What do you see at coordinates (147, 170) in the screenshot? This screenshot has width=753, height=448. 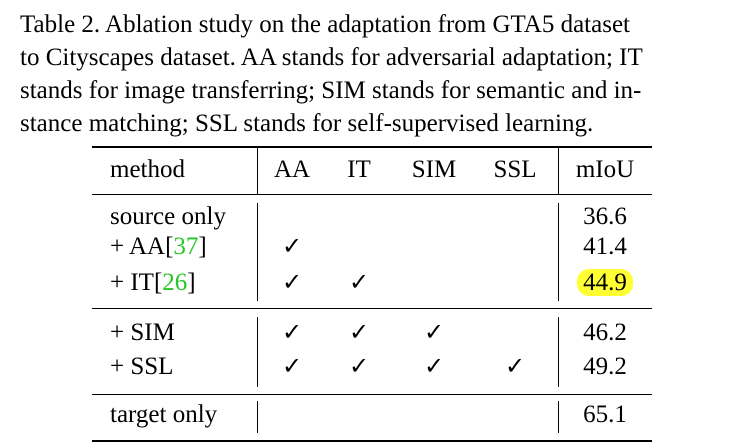 I see `header-method: method` at bounding box center [147, 170].